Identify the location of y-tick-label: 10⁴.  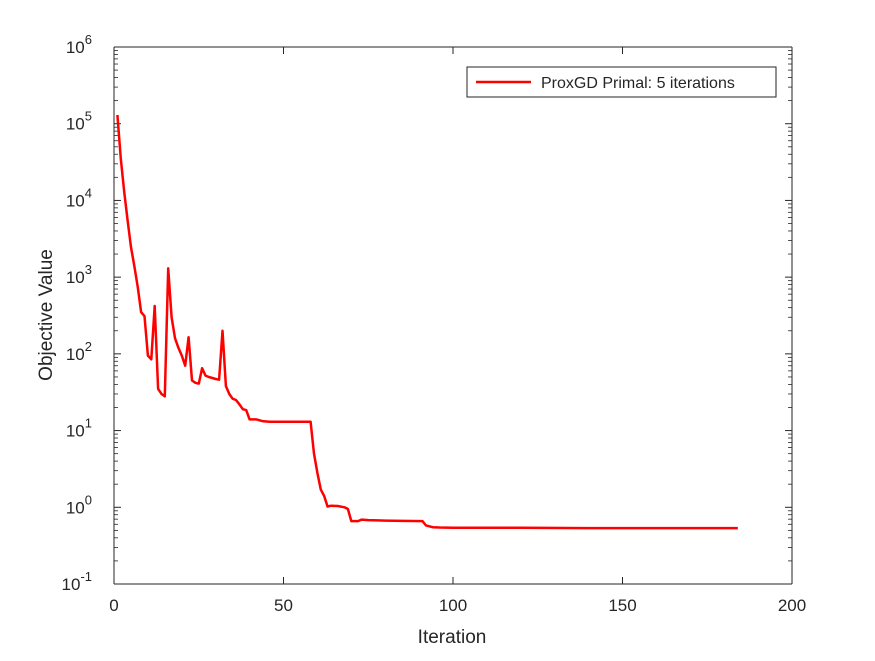
(79, 197).